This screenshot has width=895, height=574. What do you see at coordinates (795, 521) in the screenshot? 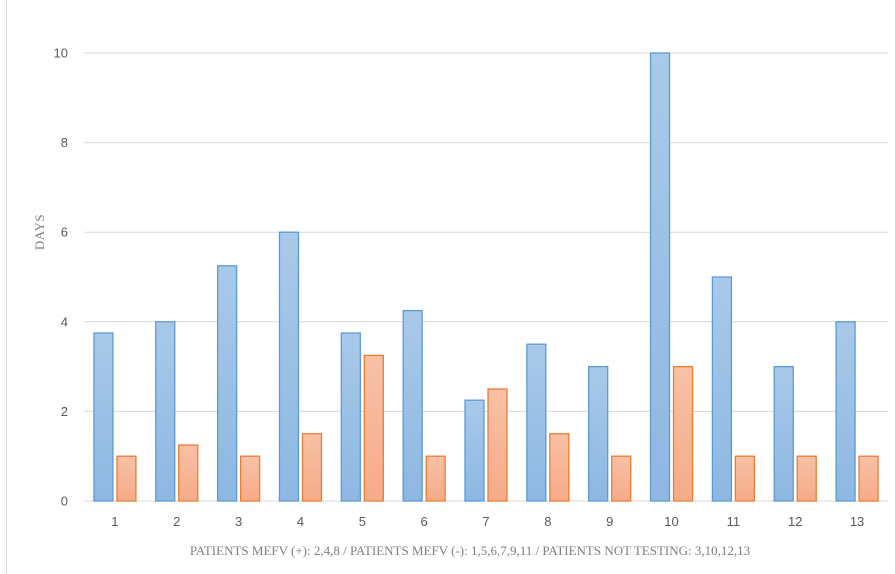
I see `x-tick-label: 12` at bounding box center [795, 521].